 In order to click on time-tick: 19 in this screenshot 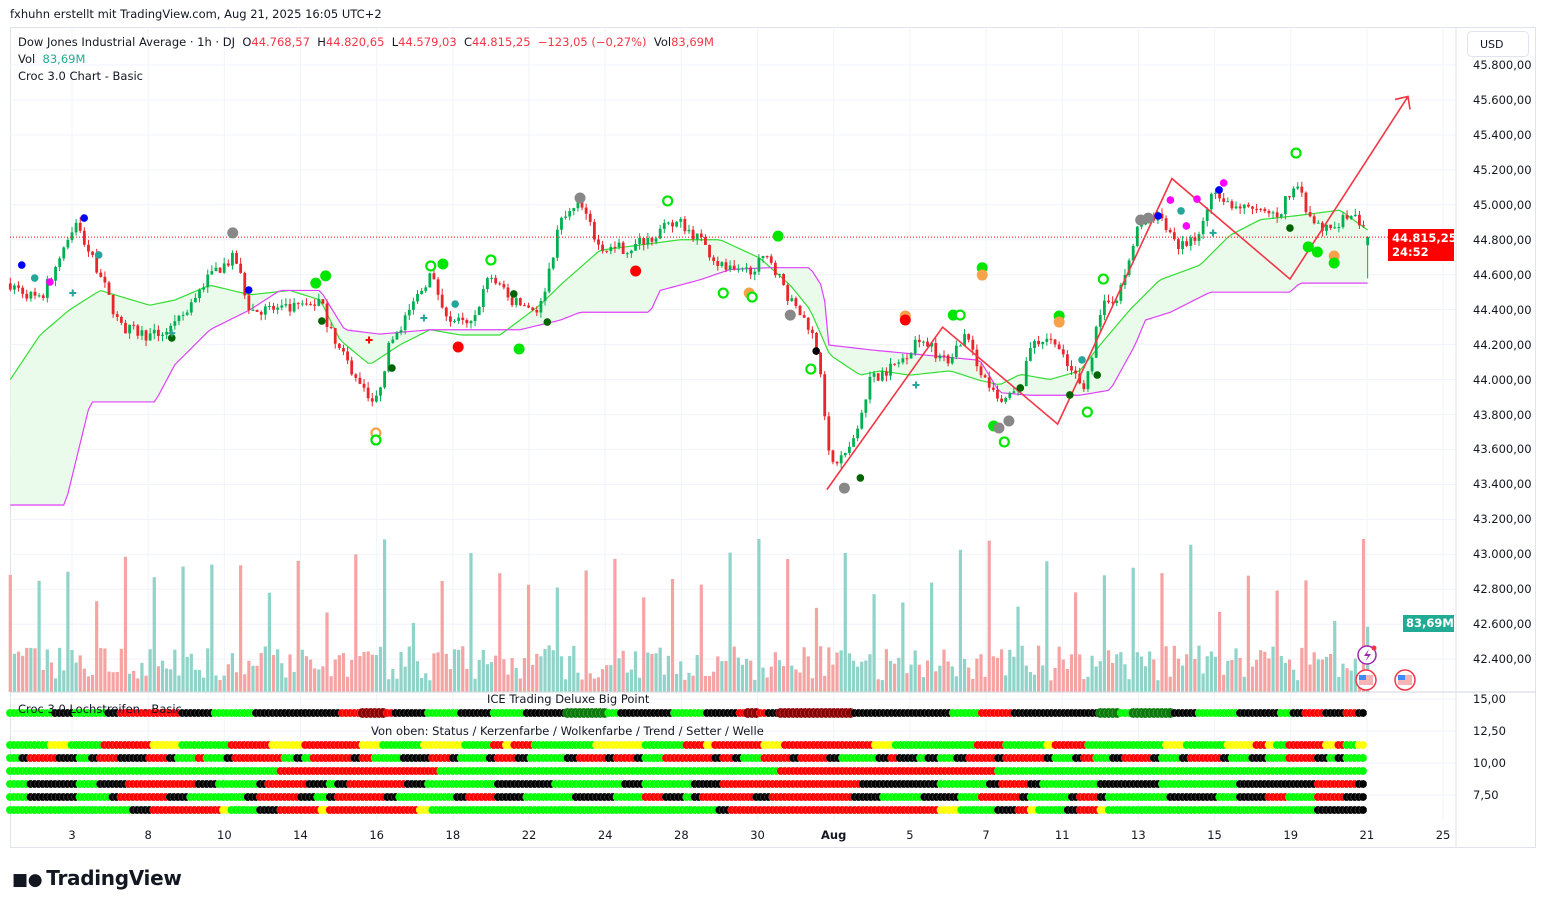, I will do `click(1291, 835)`.